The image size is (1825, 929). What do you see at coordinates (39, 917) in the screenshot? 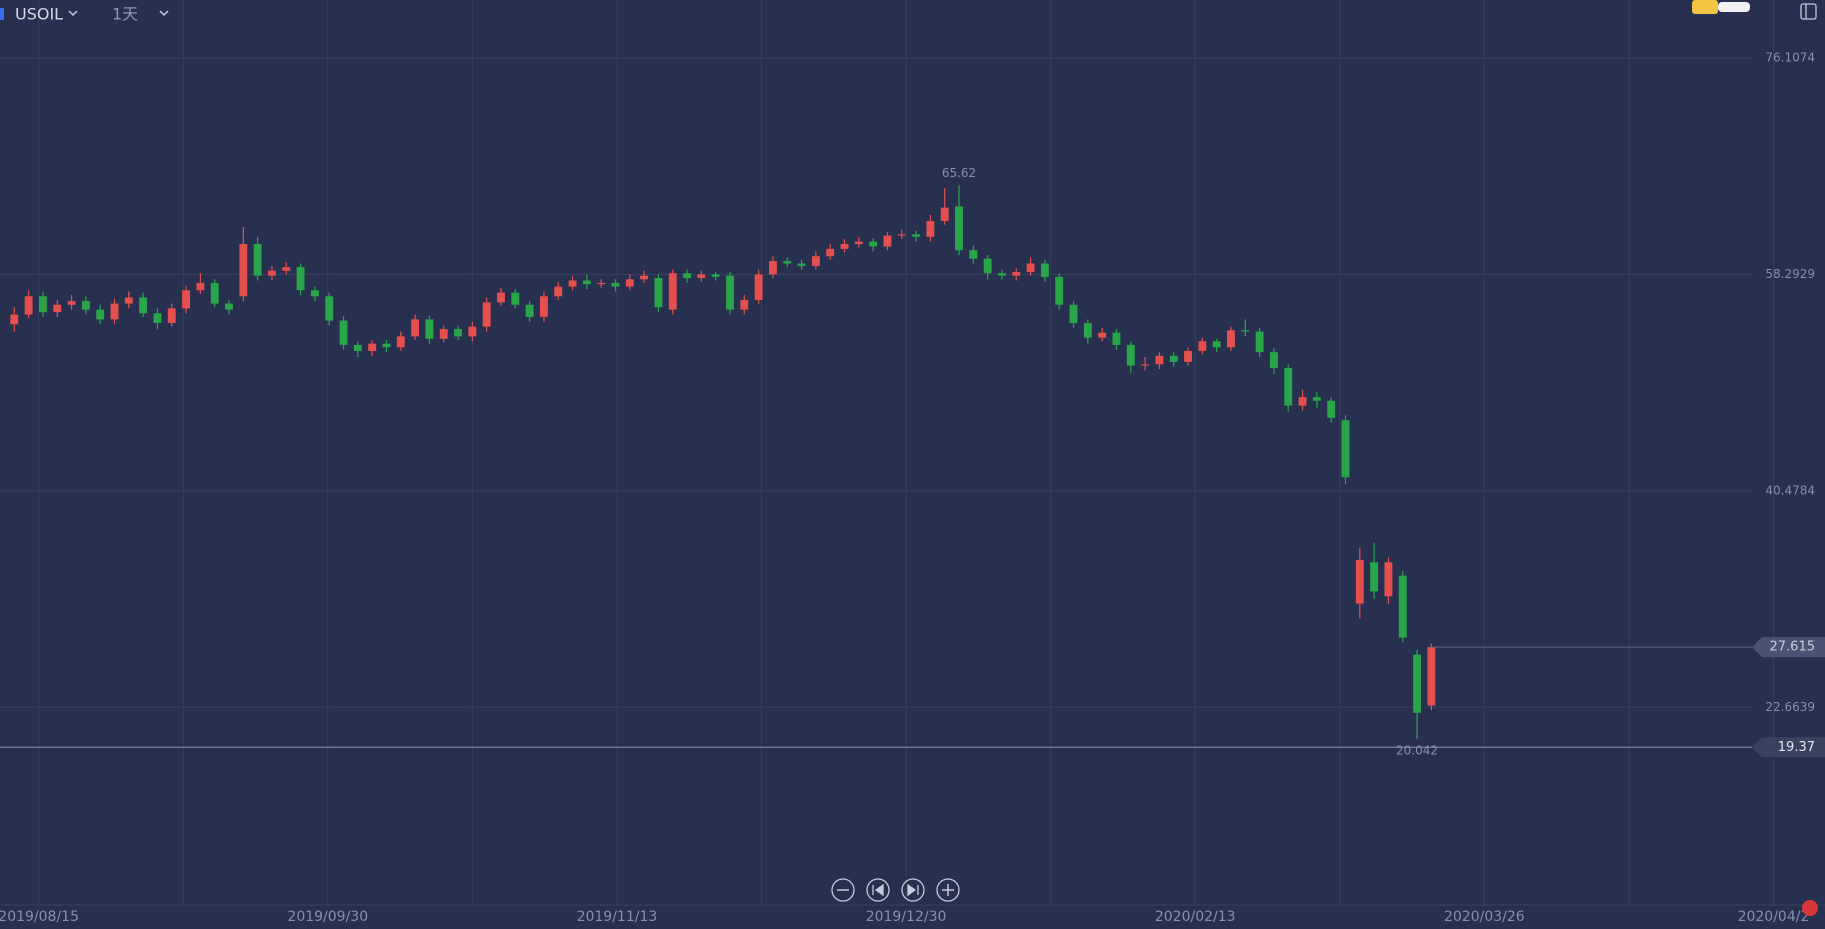
I see `x-tick-label: 2019/08/15` at bounding box center [39, 917].